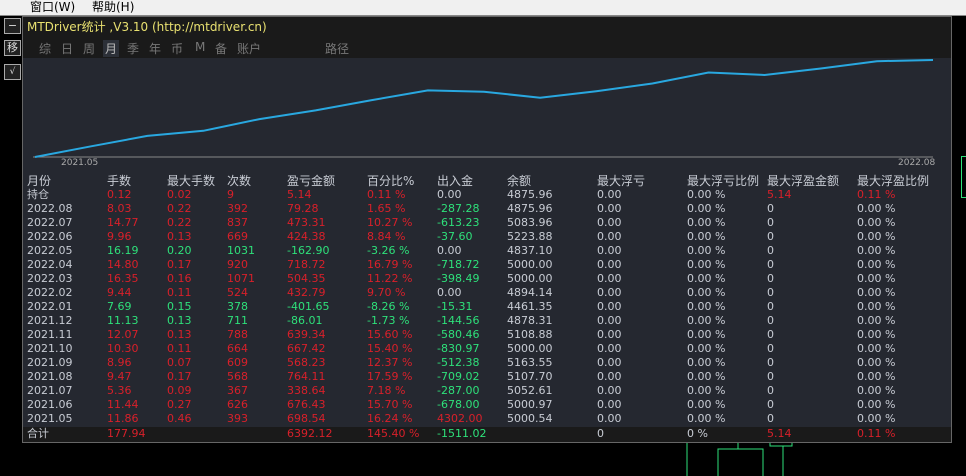 Image resolution: width=966 pixels, height=476 pixels. I want to click on menu-window: 窗口(W), so click(53, 7).